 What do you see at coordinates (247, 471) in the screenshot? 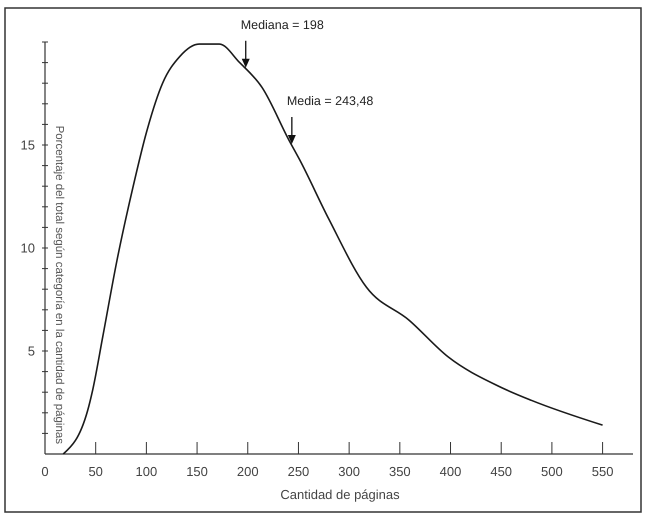
I see `x-tick-label: 200` at bounding box center [247, 471].